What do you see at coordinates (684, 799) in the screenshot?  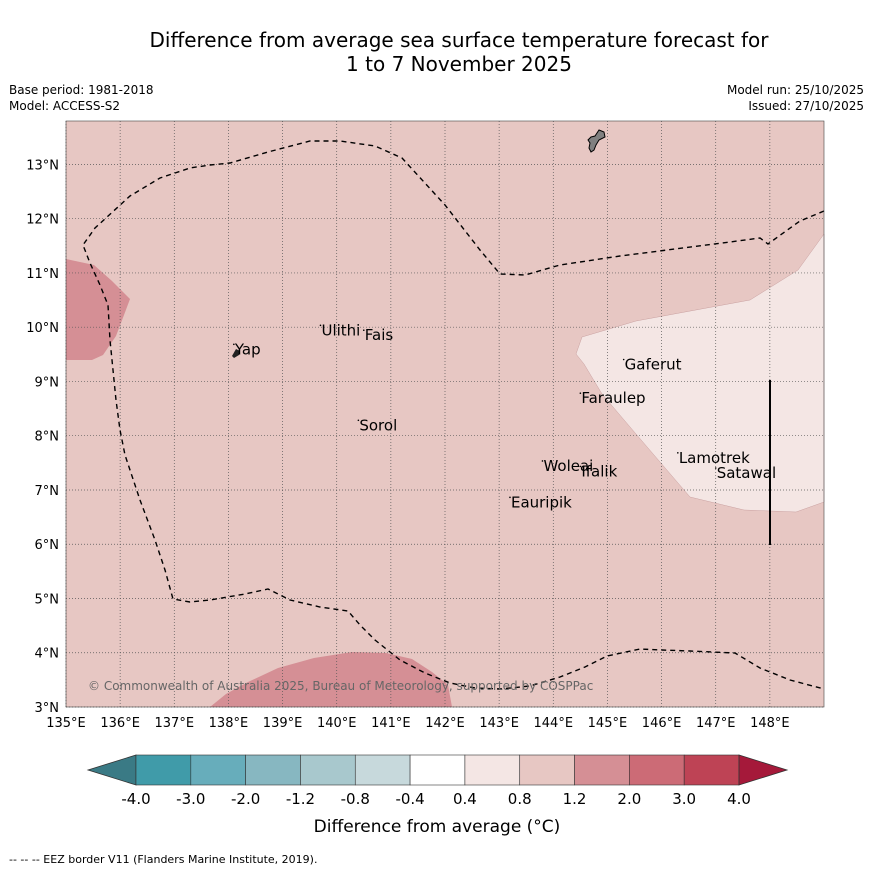 I see `colorbar-tick-label: 3.0` at bounding box center [684, 799].